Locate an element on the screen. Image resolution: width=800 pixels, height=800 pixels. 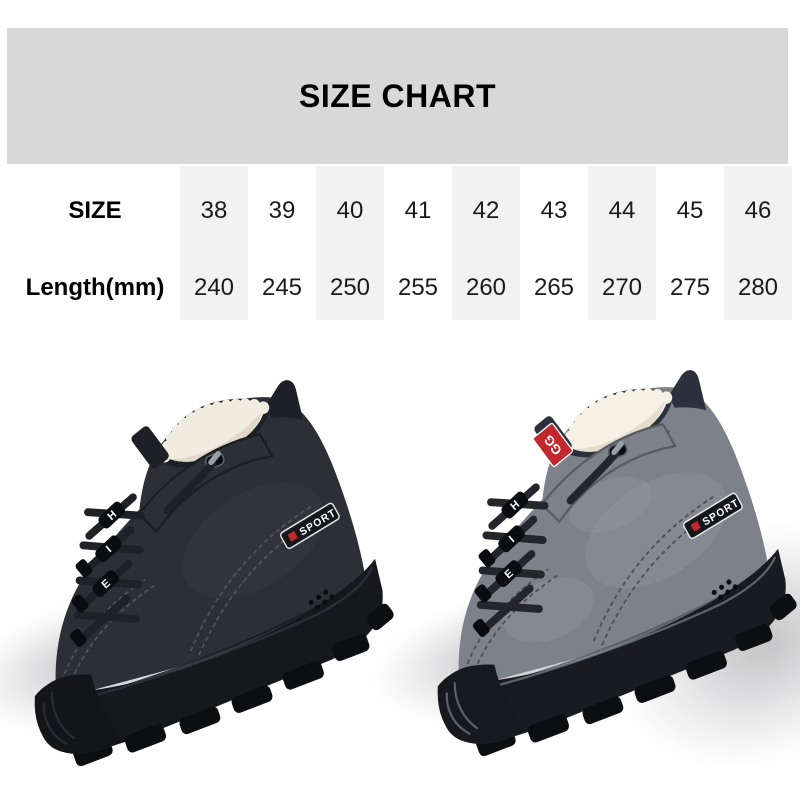
tongue-tag: GG is located at coordinates (552, 444).